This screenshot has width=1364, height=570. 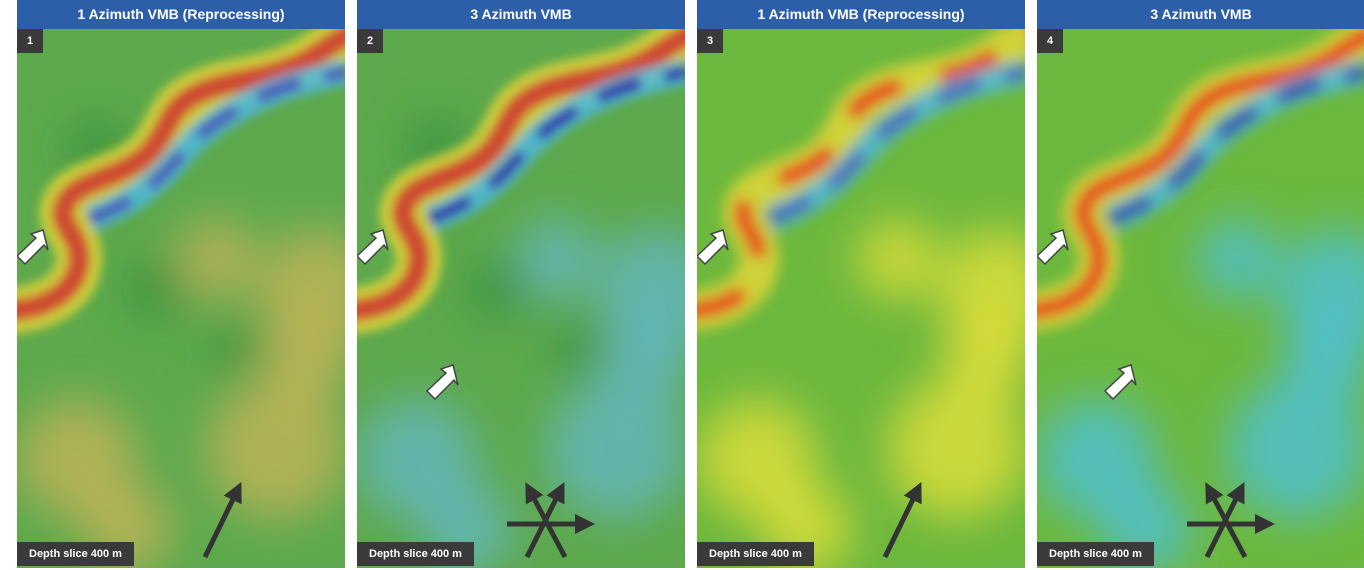 What do you see at coordinates (370, 41) in the screenshot?
I see `panel-number: 2` at bounding box center [370, 41].